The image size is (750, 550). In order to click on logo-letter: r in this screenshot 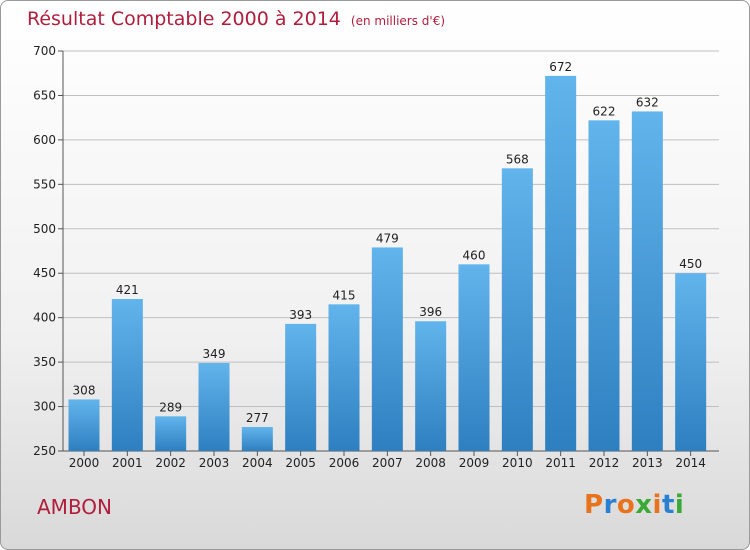, I will do `click(610, 505)`.